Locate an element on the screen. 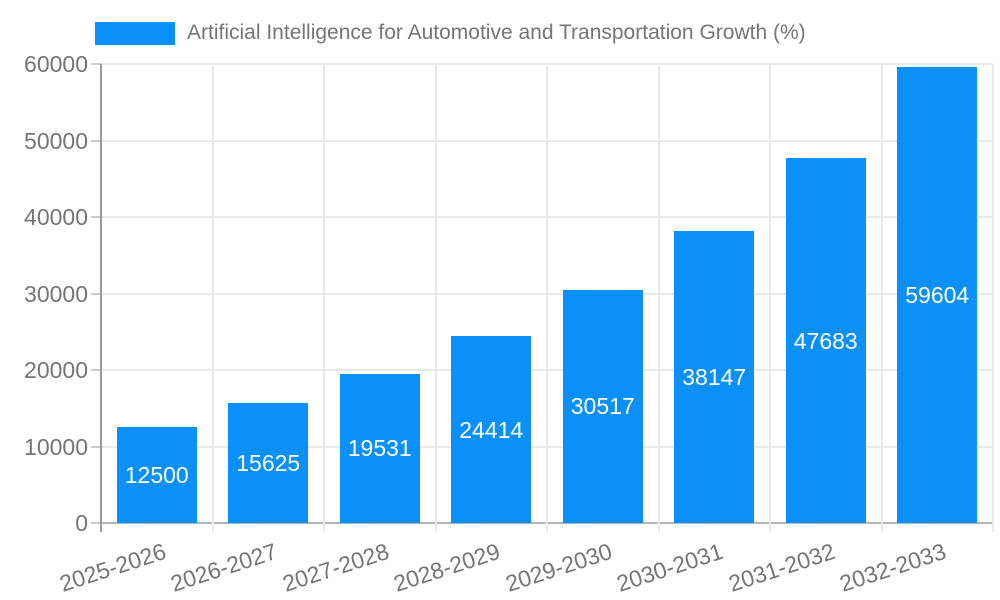 The height and width of the screenshot is (600, 1000). y-tick-label: 20000 is located at coordinates (56, 370).